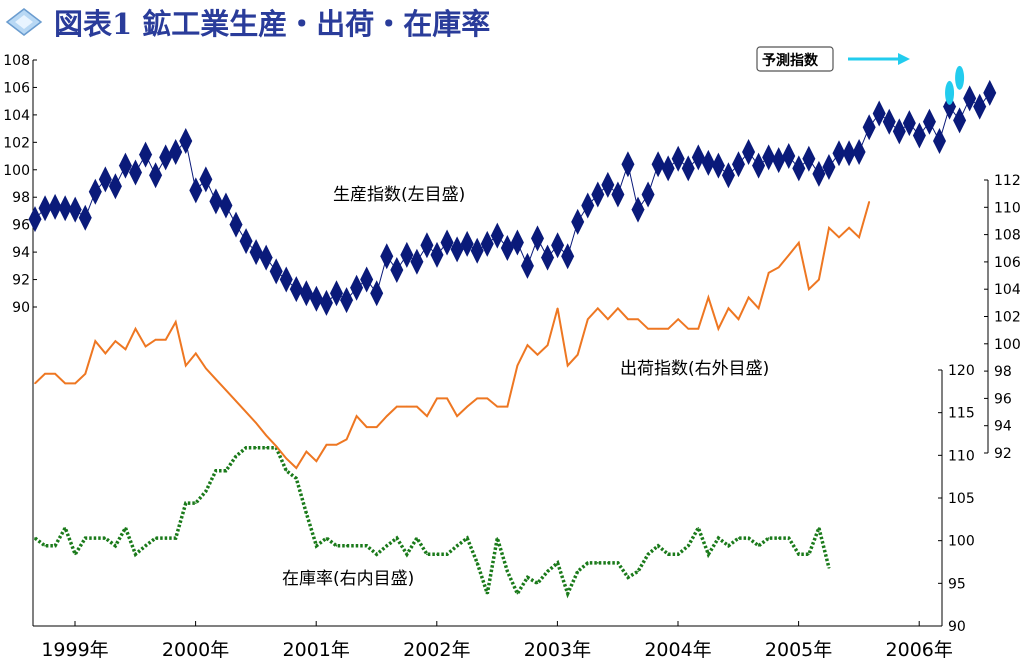 Image resolution: width=1020 pixels, height=661 pixels. What do you see at coordinates (919, 650) in the screenshot?
I see `x-axis-year-label: 2006年` at bounding box center [919, 650].